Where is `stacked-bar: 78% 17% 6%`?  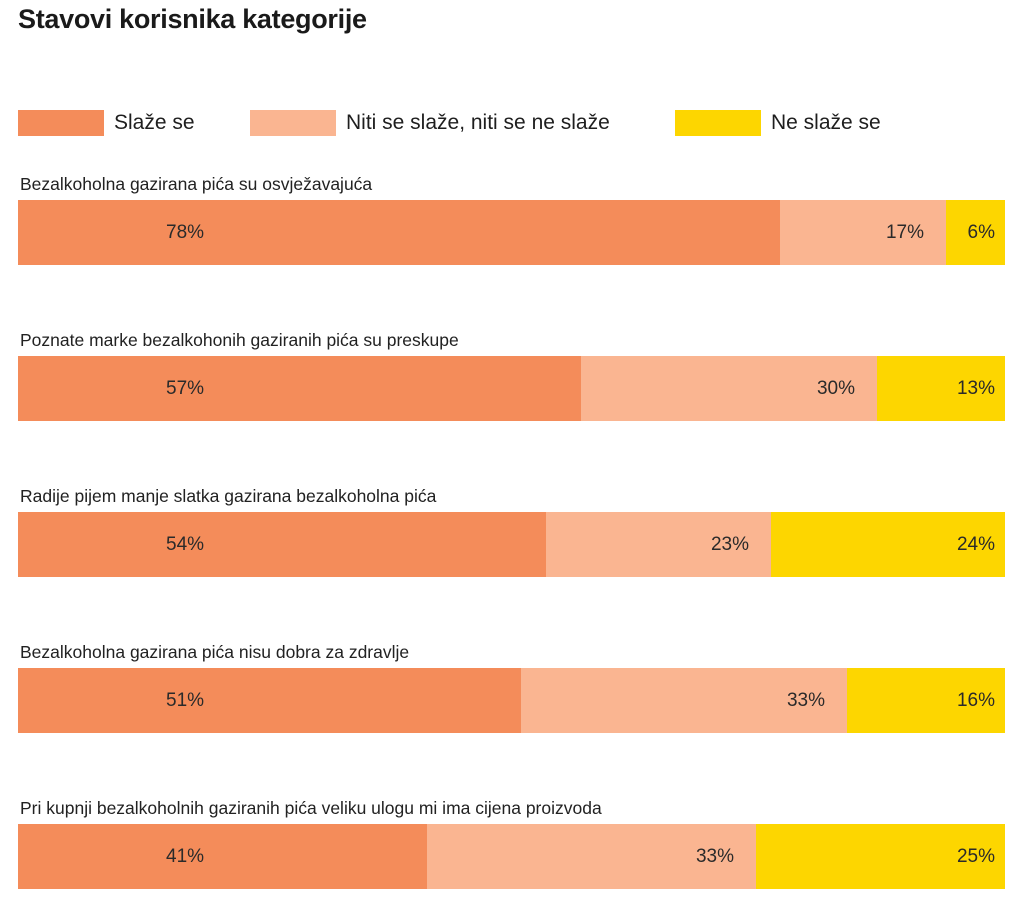
stacked-bar: 78% 17% 6% is located at coordinates (511, 232).